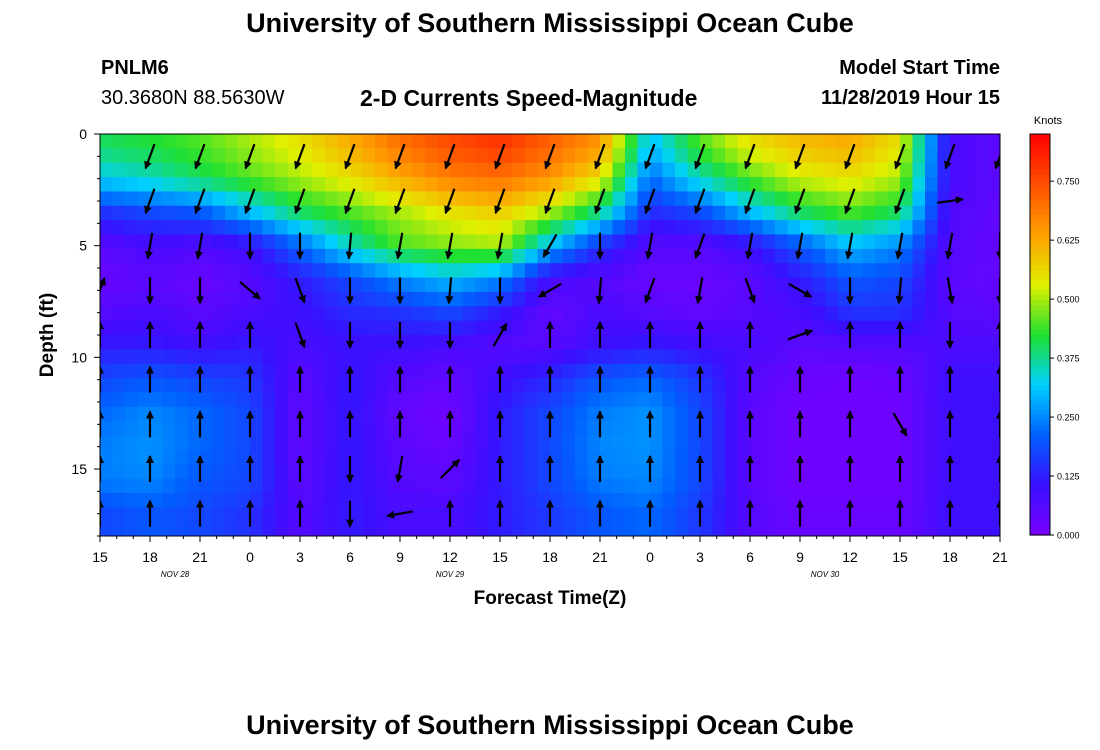 This screenshot has width=1100, height=750. I want to click on x-tick-label: 18, so click(950, 557).